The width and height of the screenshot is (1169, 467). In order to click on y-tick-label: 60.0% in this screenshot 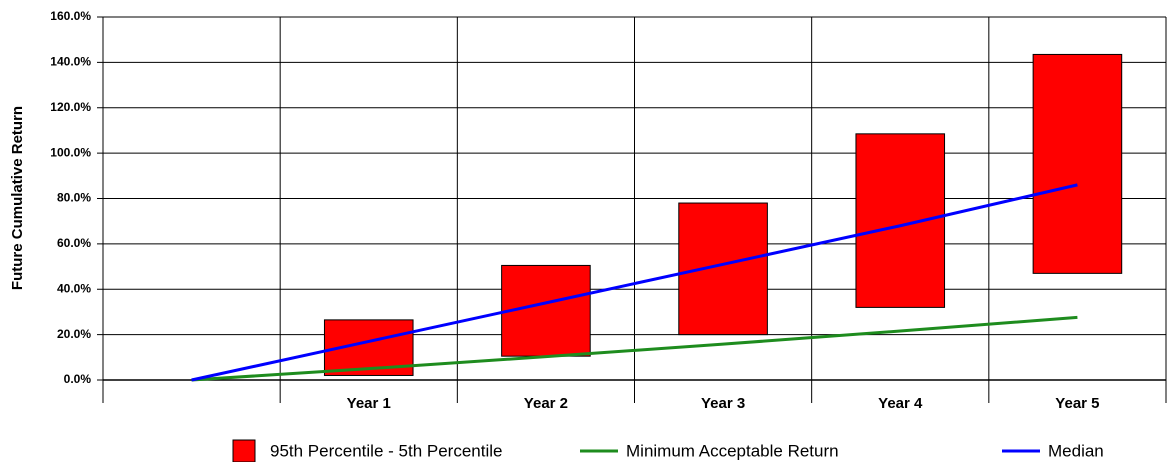, I will do `click(74, 243)`.